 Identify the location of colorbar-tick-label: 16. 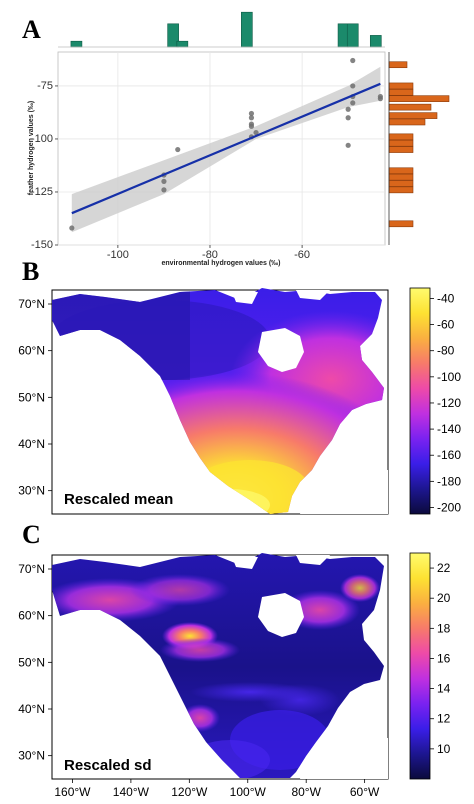
(444, 658).